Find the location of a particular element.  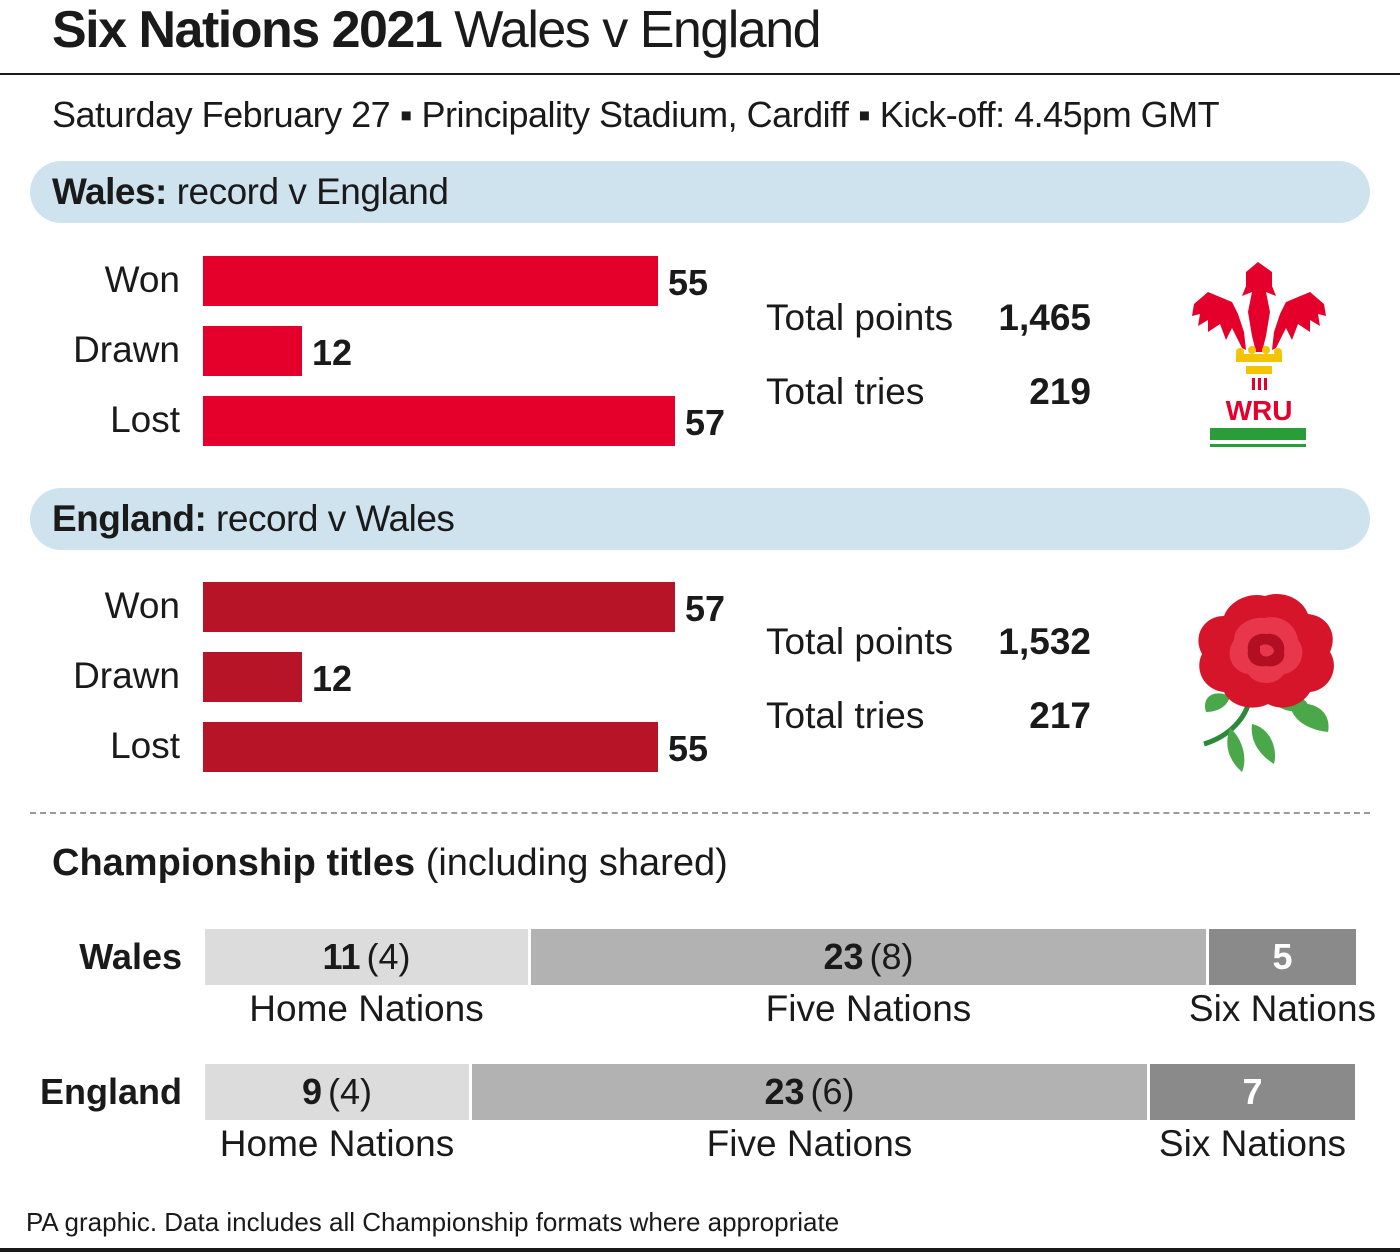

england-home-nations-label: Home Nations is located at coordinates (337, 1143).